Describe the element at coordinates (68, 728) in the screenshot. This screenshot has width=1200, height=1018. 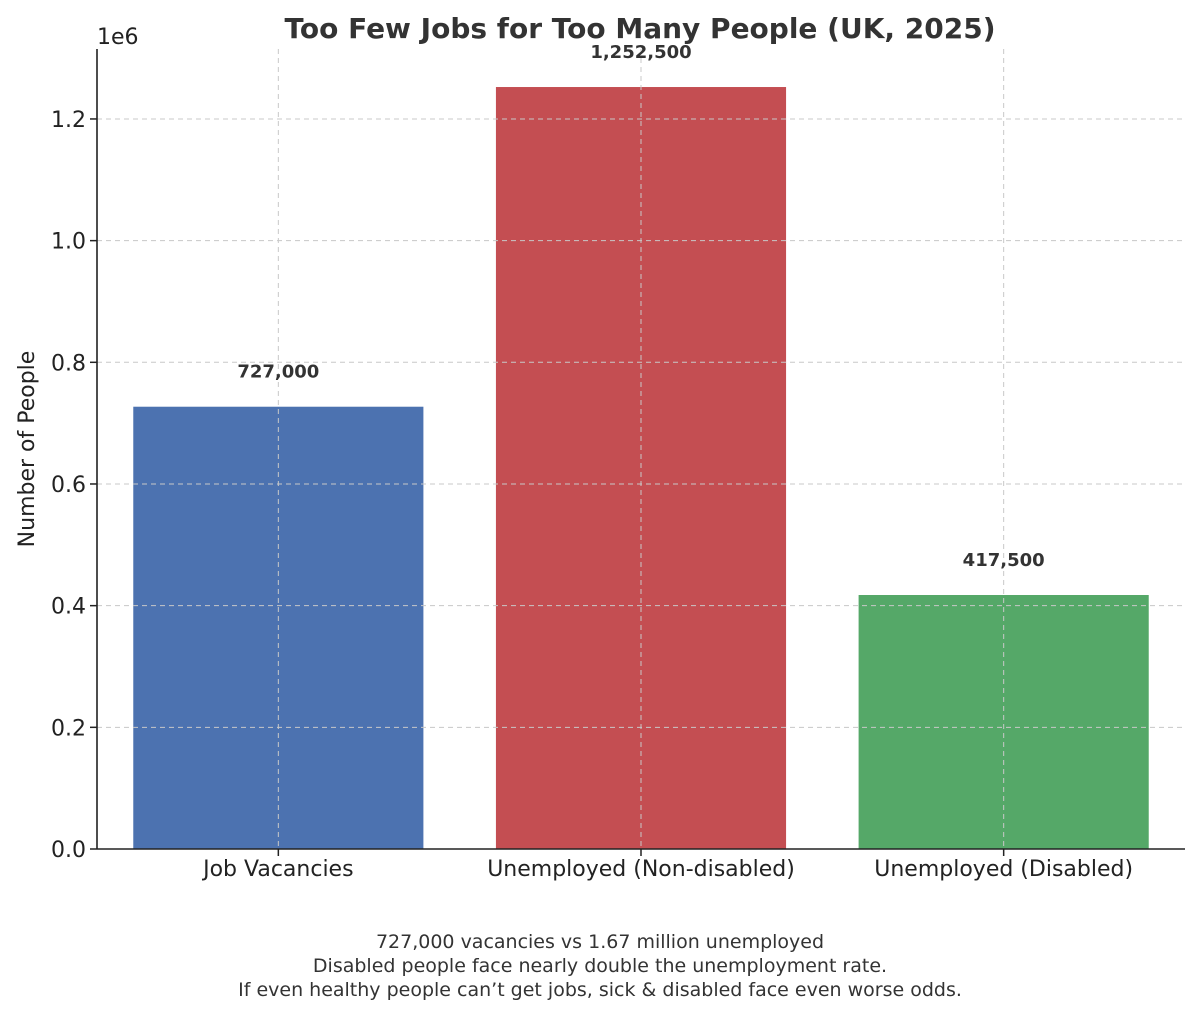
I see `y-tick-label: 0.2` at that location.